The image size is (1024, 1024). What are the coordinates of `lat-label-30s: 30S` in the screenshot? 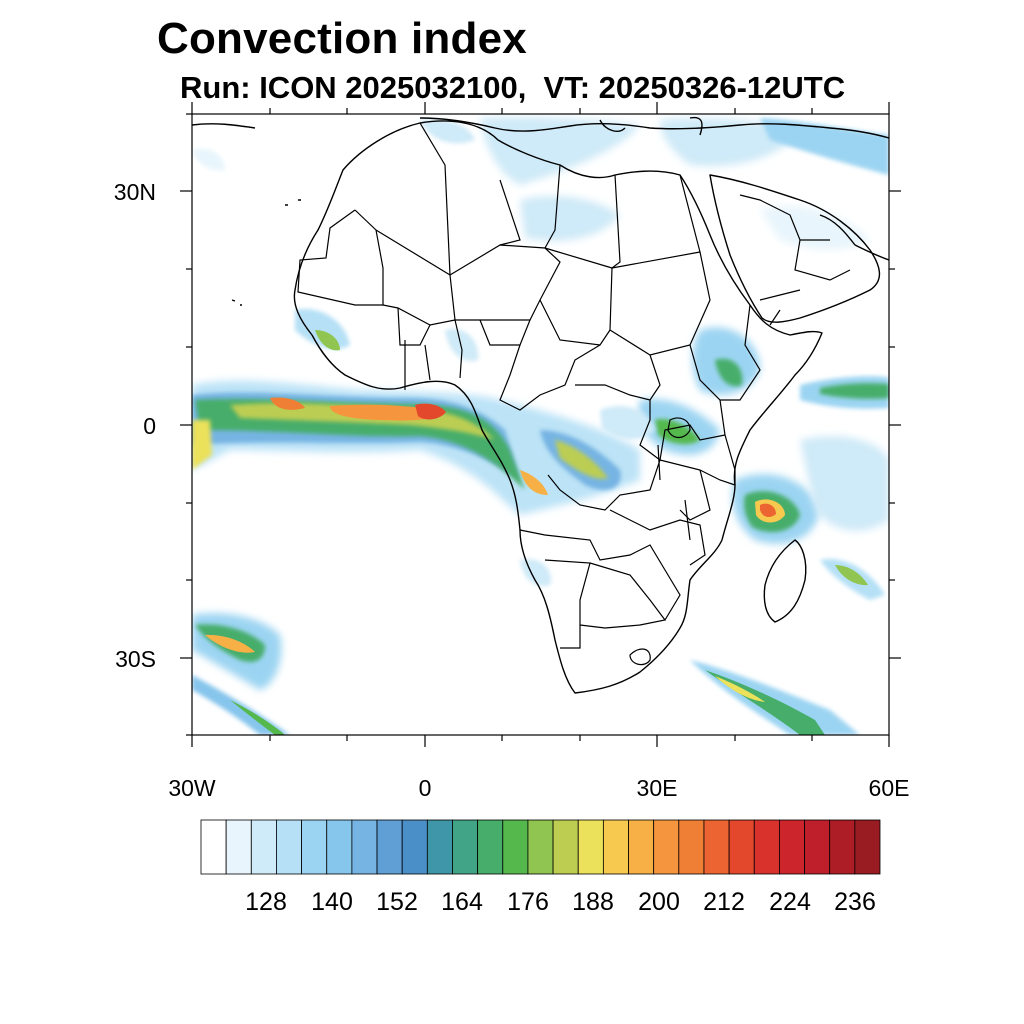 It's located at (135, 659).